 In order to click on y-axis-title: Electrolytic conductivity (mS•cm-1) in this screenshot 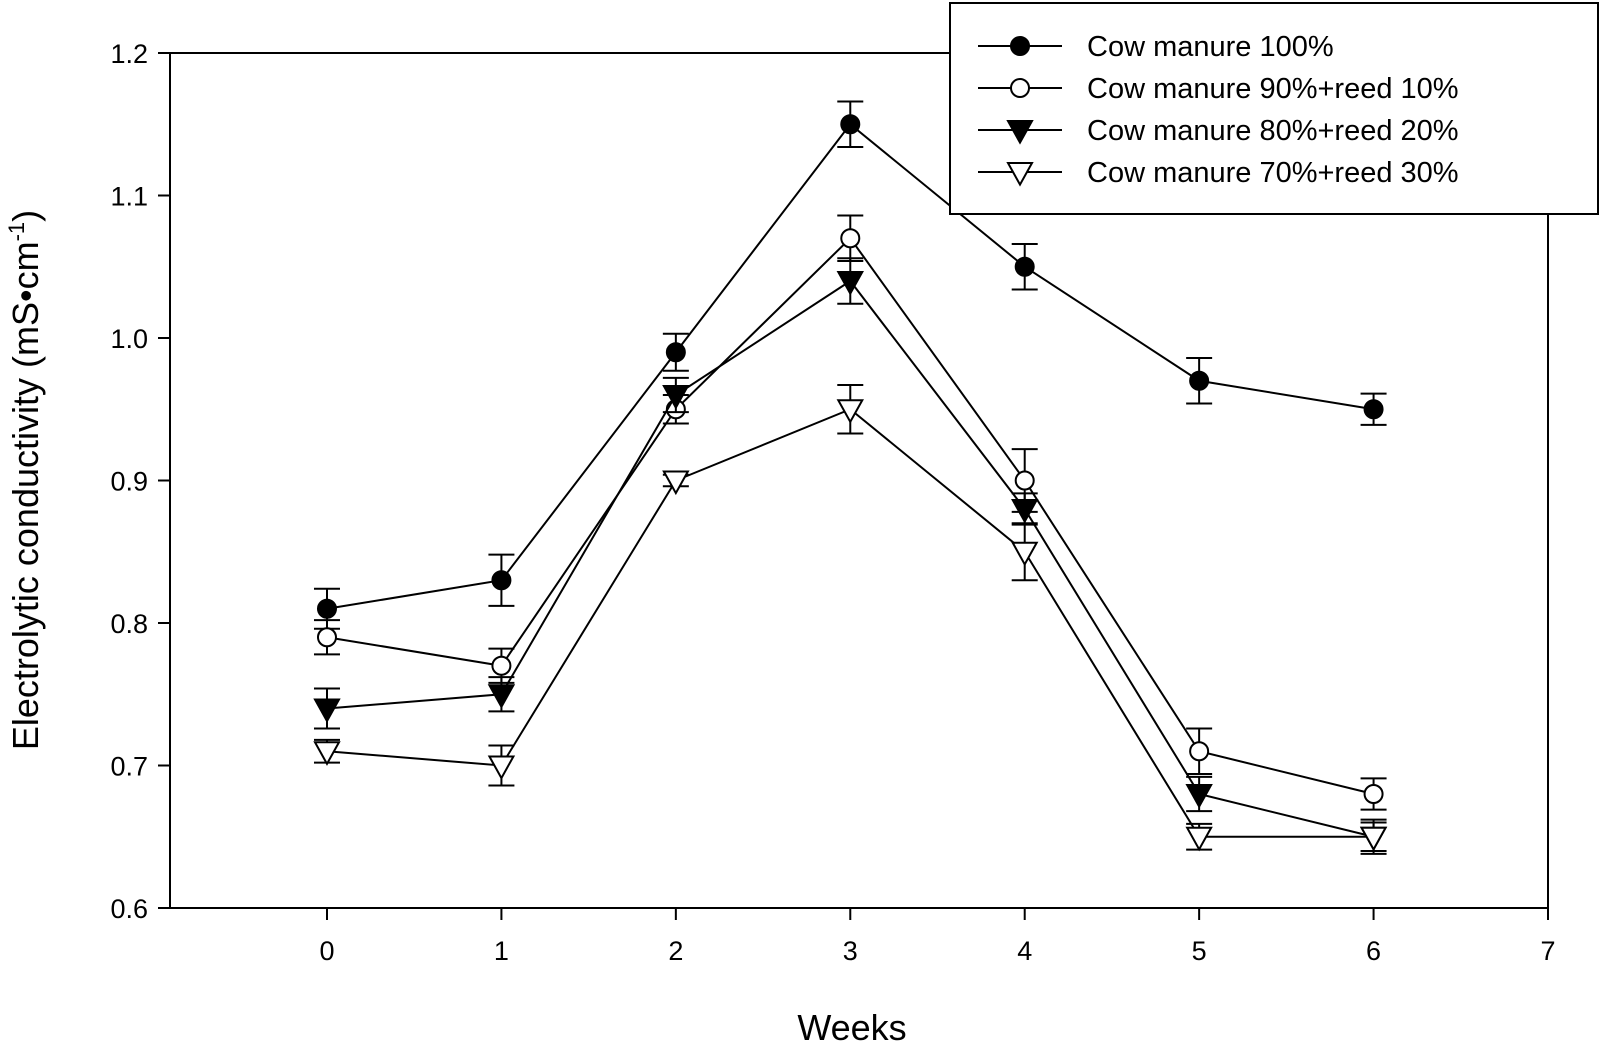, I will do `click(25, 480)`.